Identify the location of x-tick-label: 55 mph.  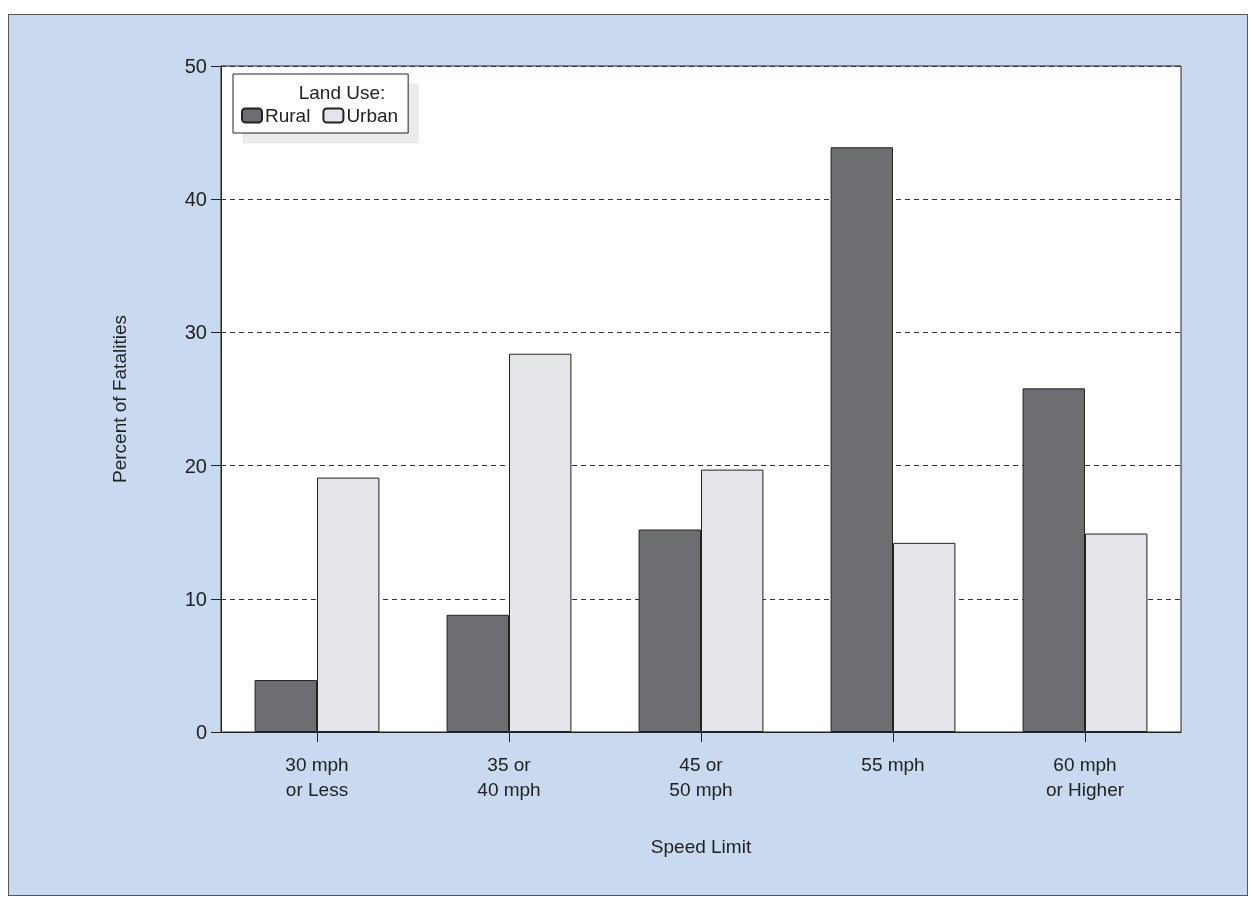
(893, 764).